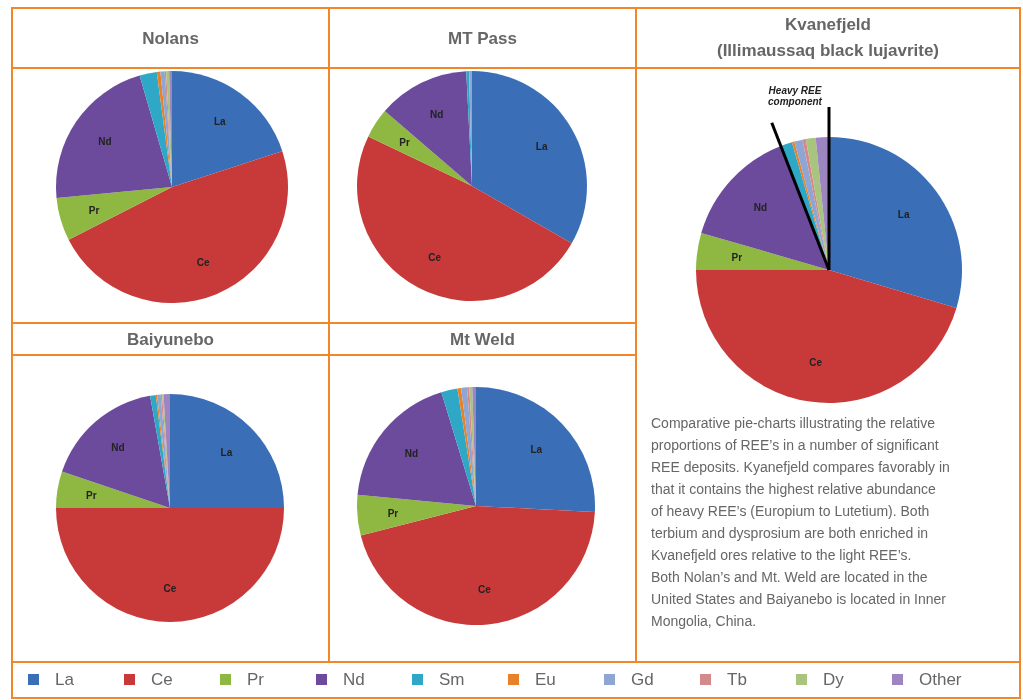 The height and width of the screenshot is (700, 1023). Describe the element at coordinates (828, 24) in the screenshot. I see `chart-title: Kvanefjeld` at that location.